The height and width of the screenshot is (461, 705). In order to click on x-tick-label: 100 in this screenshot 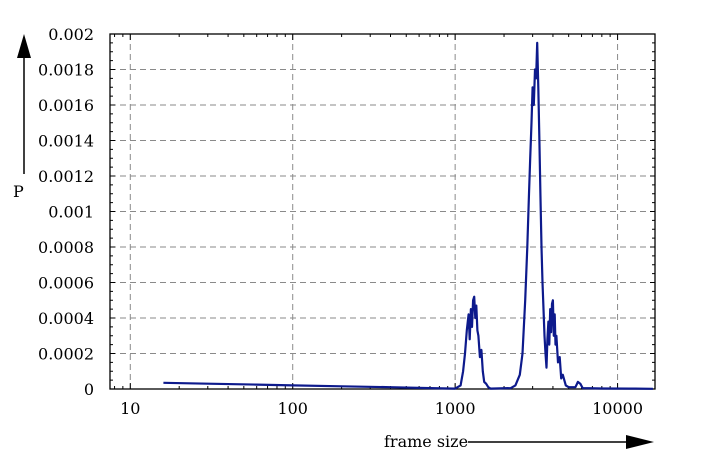, I will do `click(292, 408)`.